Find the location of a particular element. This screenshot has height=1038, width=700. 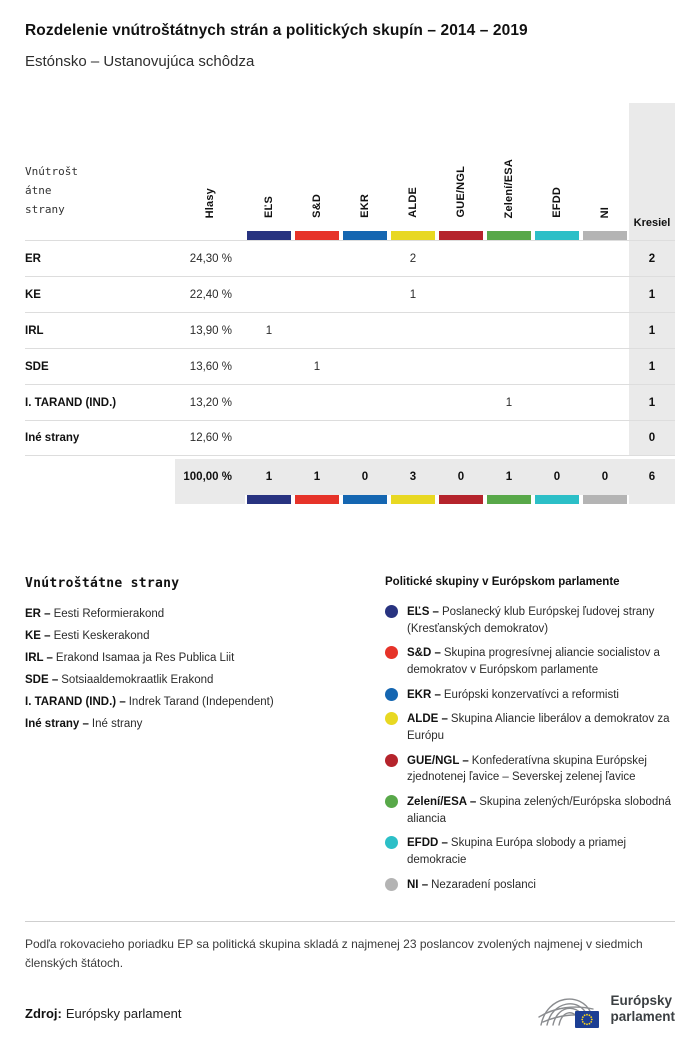

party-cell: I. TARAND (IND.) is located at coordinates (71, 402).